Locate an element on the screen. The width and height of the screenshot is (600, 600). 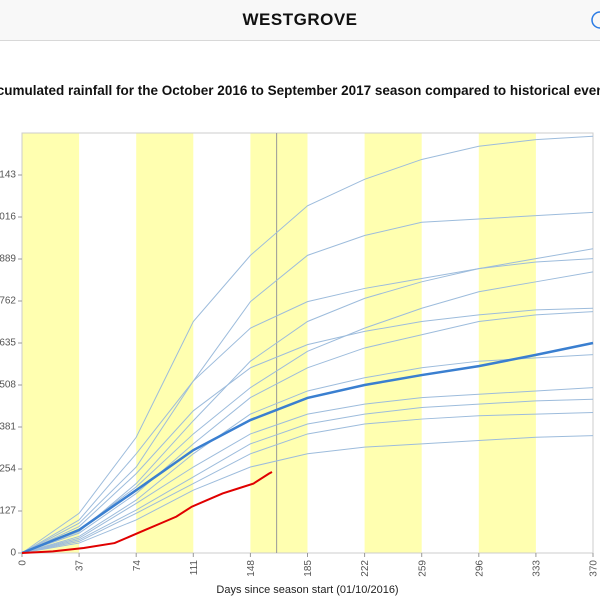
x-tick-label: 74 is located at coordinates (137, 566).